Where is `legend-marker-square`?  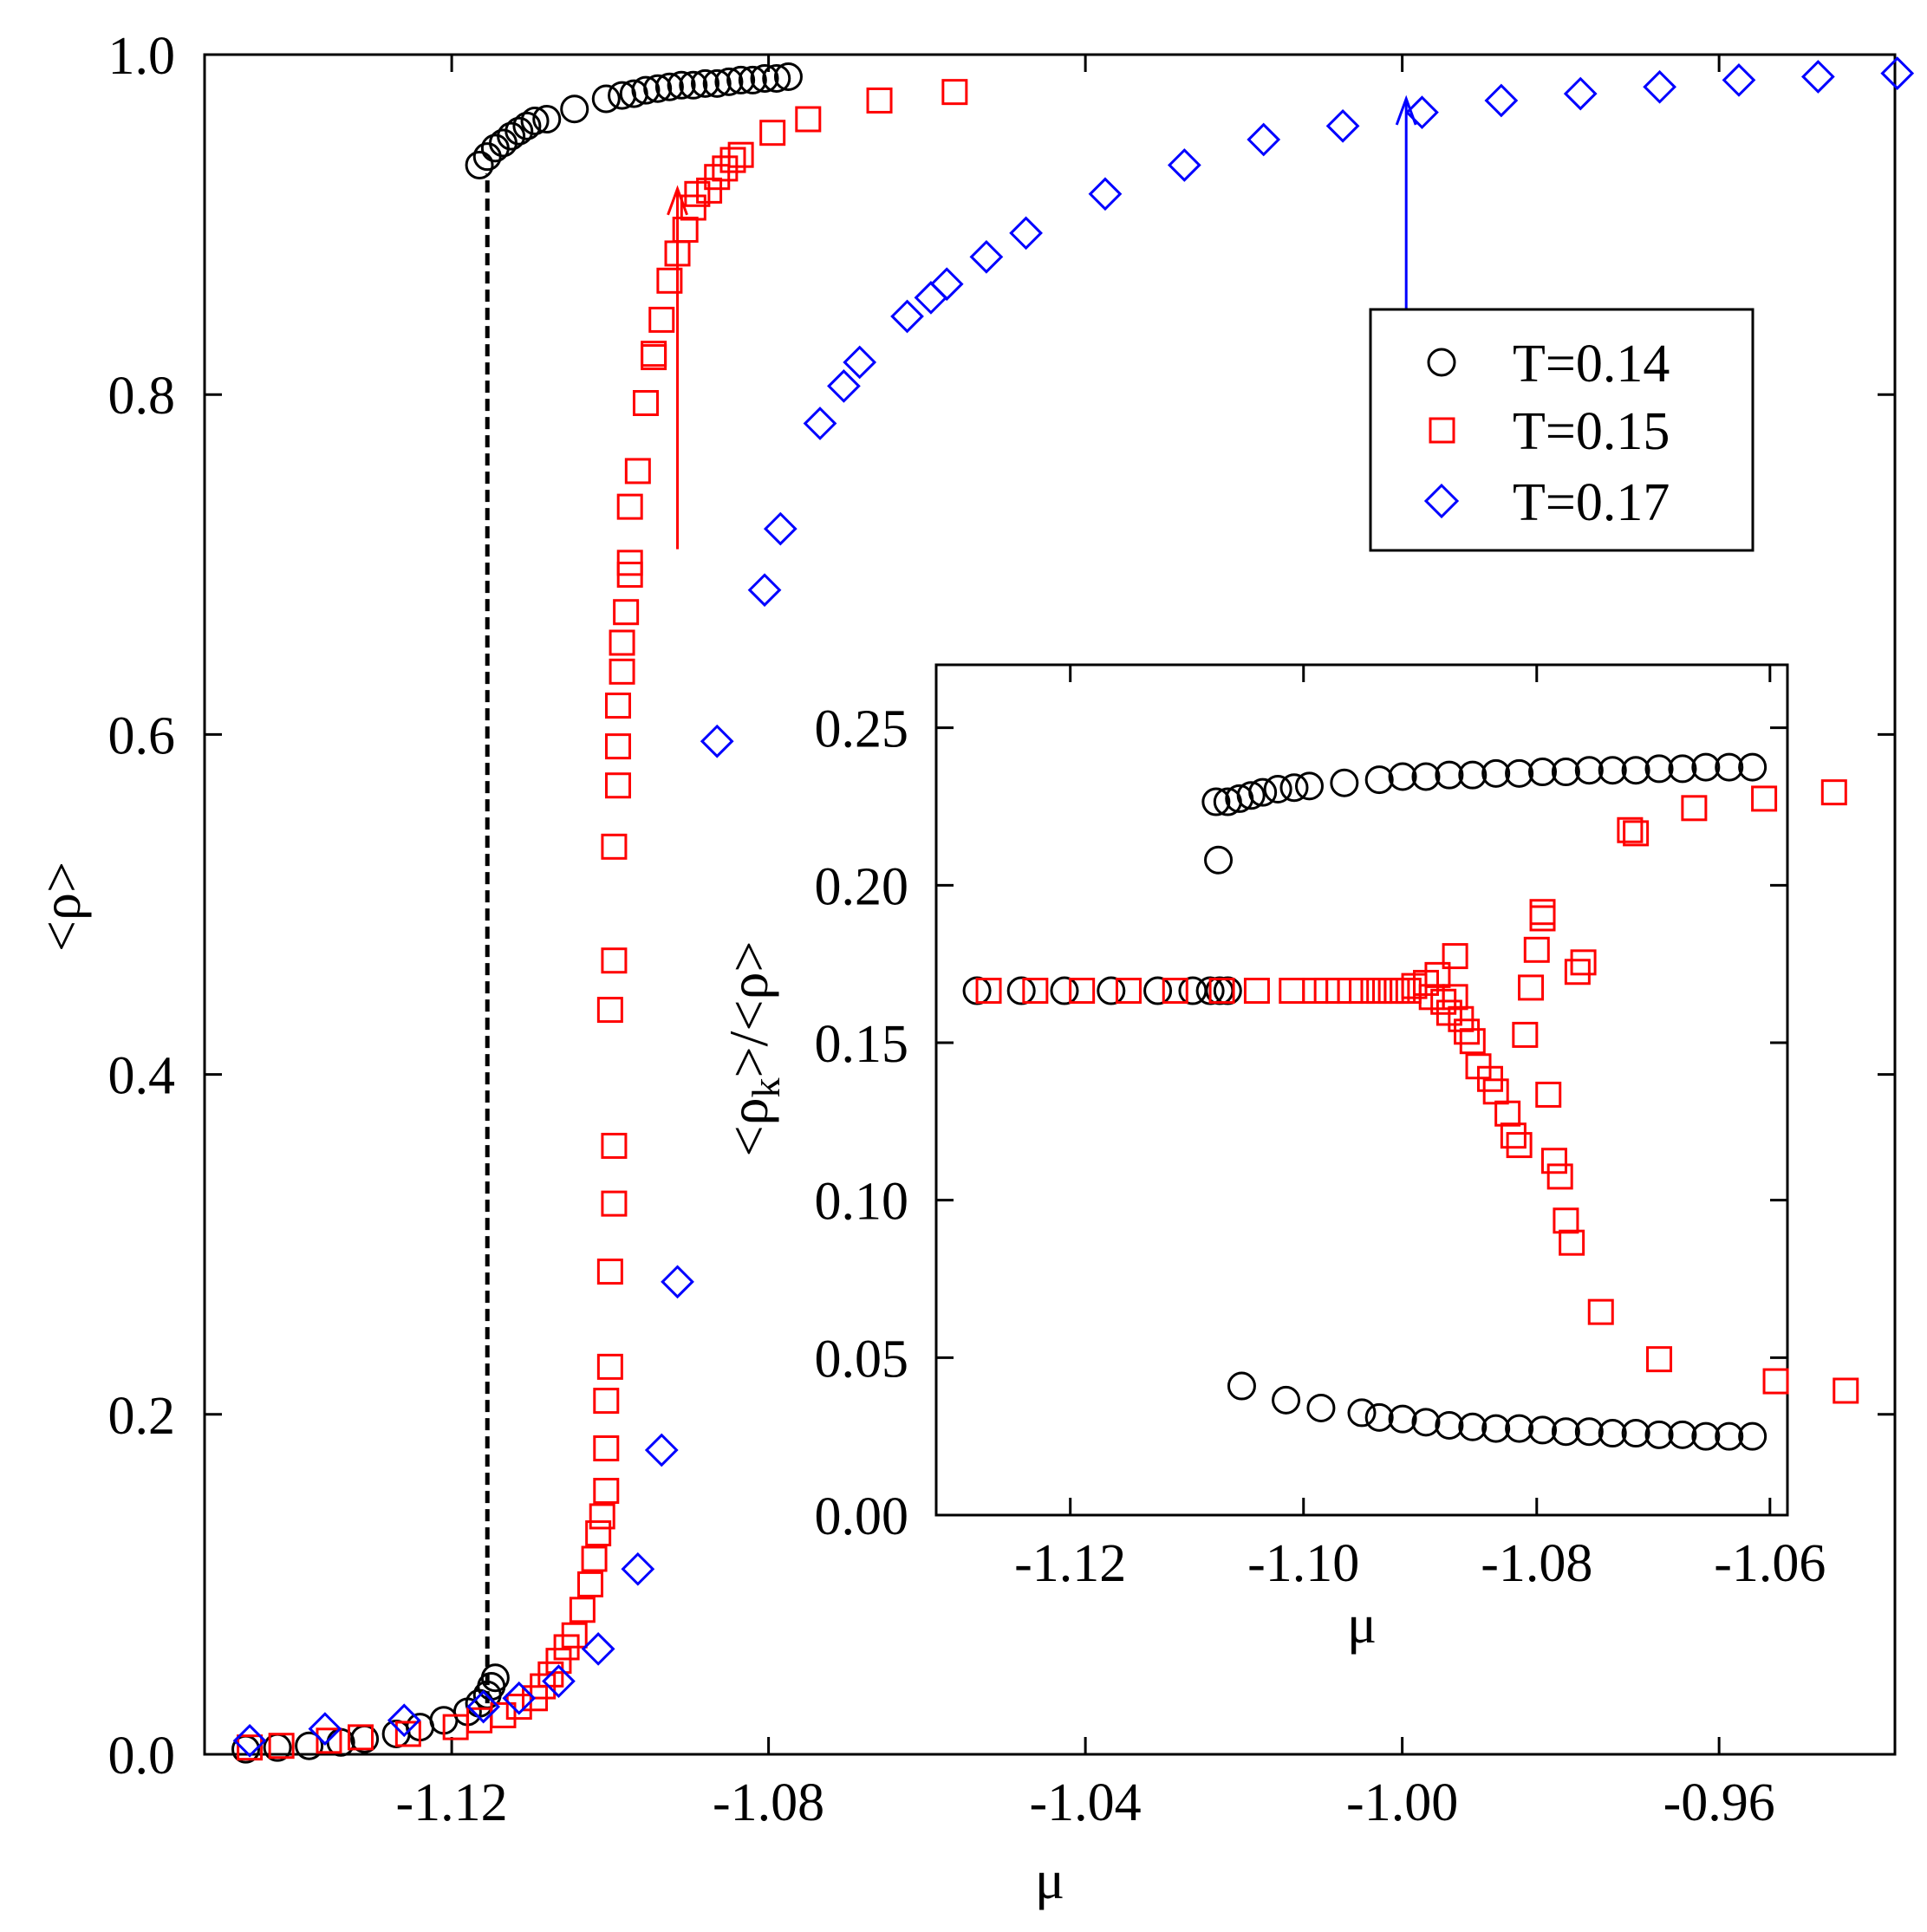 legend-marker-square is located at coordinates (1442, 430).